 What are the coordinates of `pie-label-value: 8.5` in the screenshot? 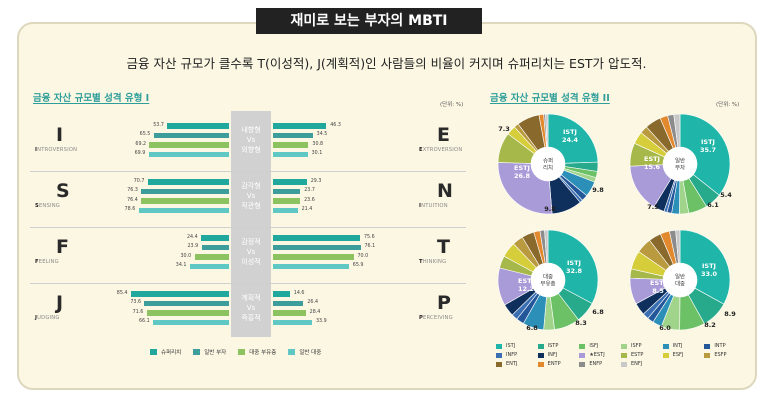 It's located at (658, 291).